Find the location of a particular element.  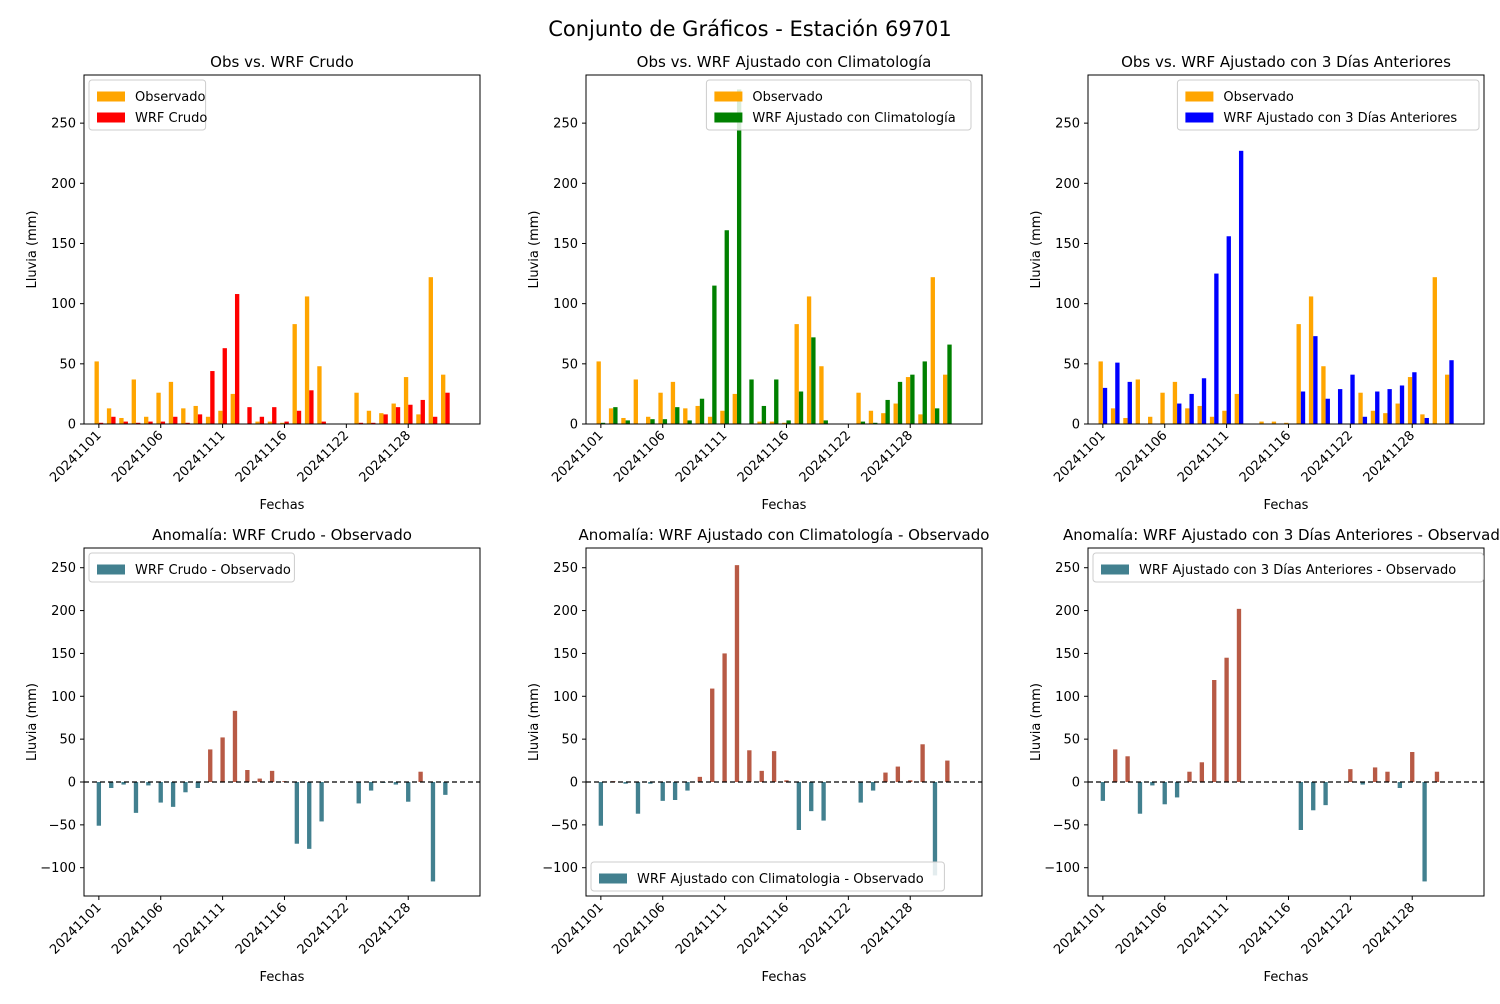

x-tick-label: 20241128 is located at coordinates (385, 928).